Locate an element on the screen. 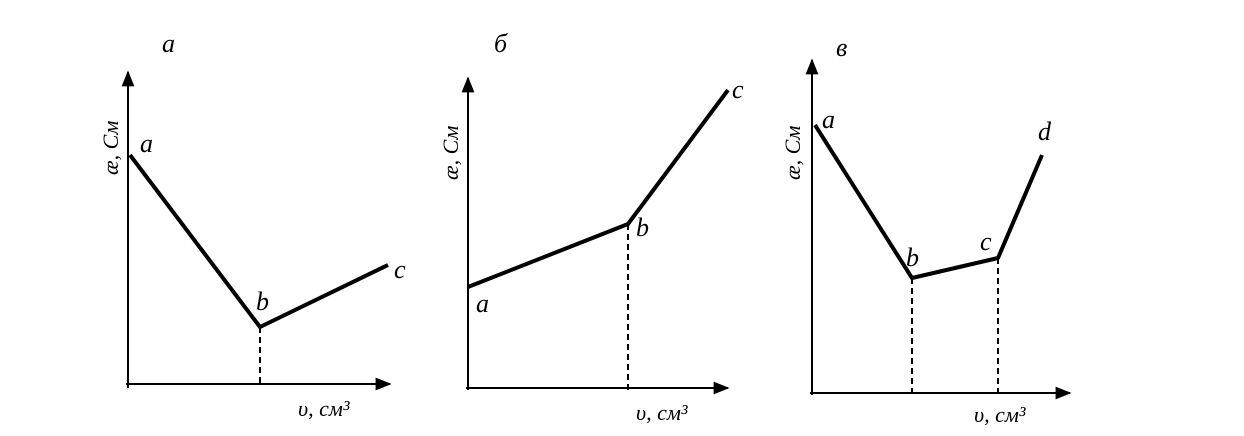 The width and height of the screenshot is (1244, 436). panel-label: а is located at coordinates (168, 43).